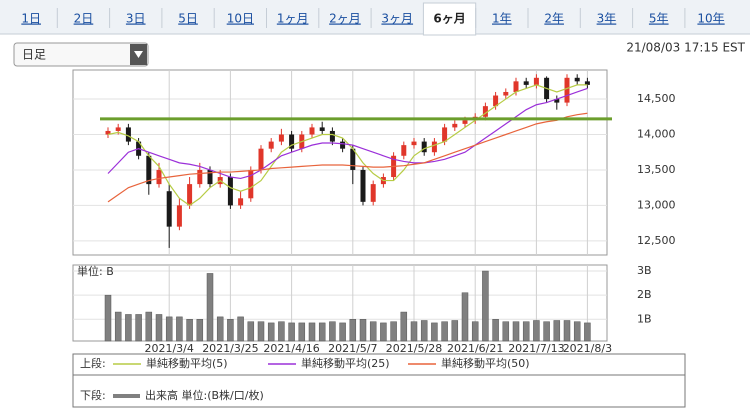  Describe the element at coordinates (345, 363) in the screenshot. I see `legend-label: 単純移動平均(25)` at that location.